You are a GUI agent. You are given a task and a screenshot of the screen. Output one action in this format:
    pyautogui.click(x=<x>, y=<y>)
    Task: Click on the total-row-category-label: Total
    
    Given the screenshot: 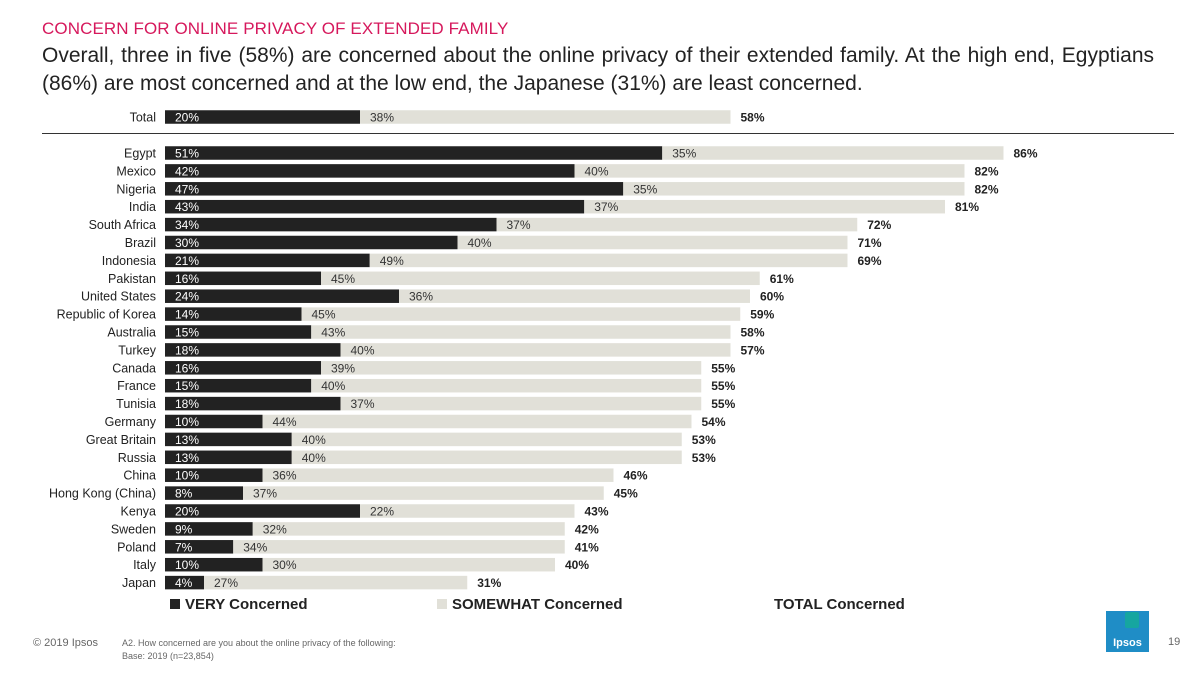 What is the action you would take?
    pyautogui.click(x=143, y=118)
    